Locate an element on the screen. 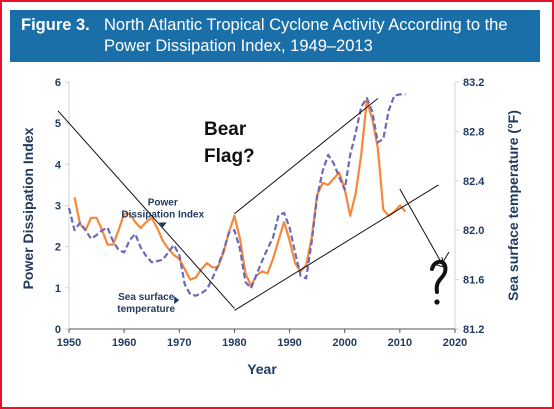  y-tick-label: 6 is located at coordinates (58, 83).